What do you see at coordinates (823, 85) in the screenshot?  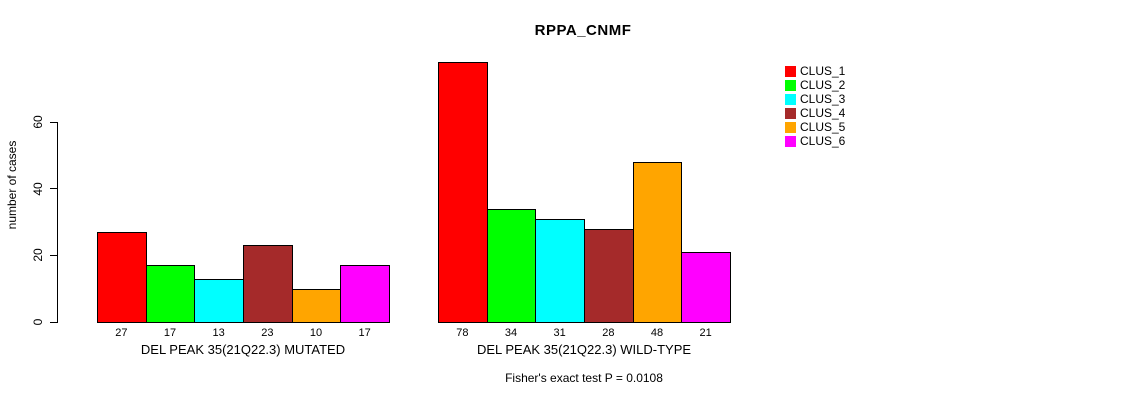 I see `legend-label-clus_2: CLUS_2` at bounding box center [823, 85].